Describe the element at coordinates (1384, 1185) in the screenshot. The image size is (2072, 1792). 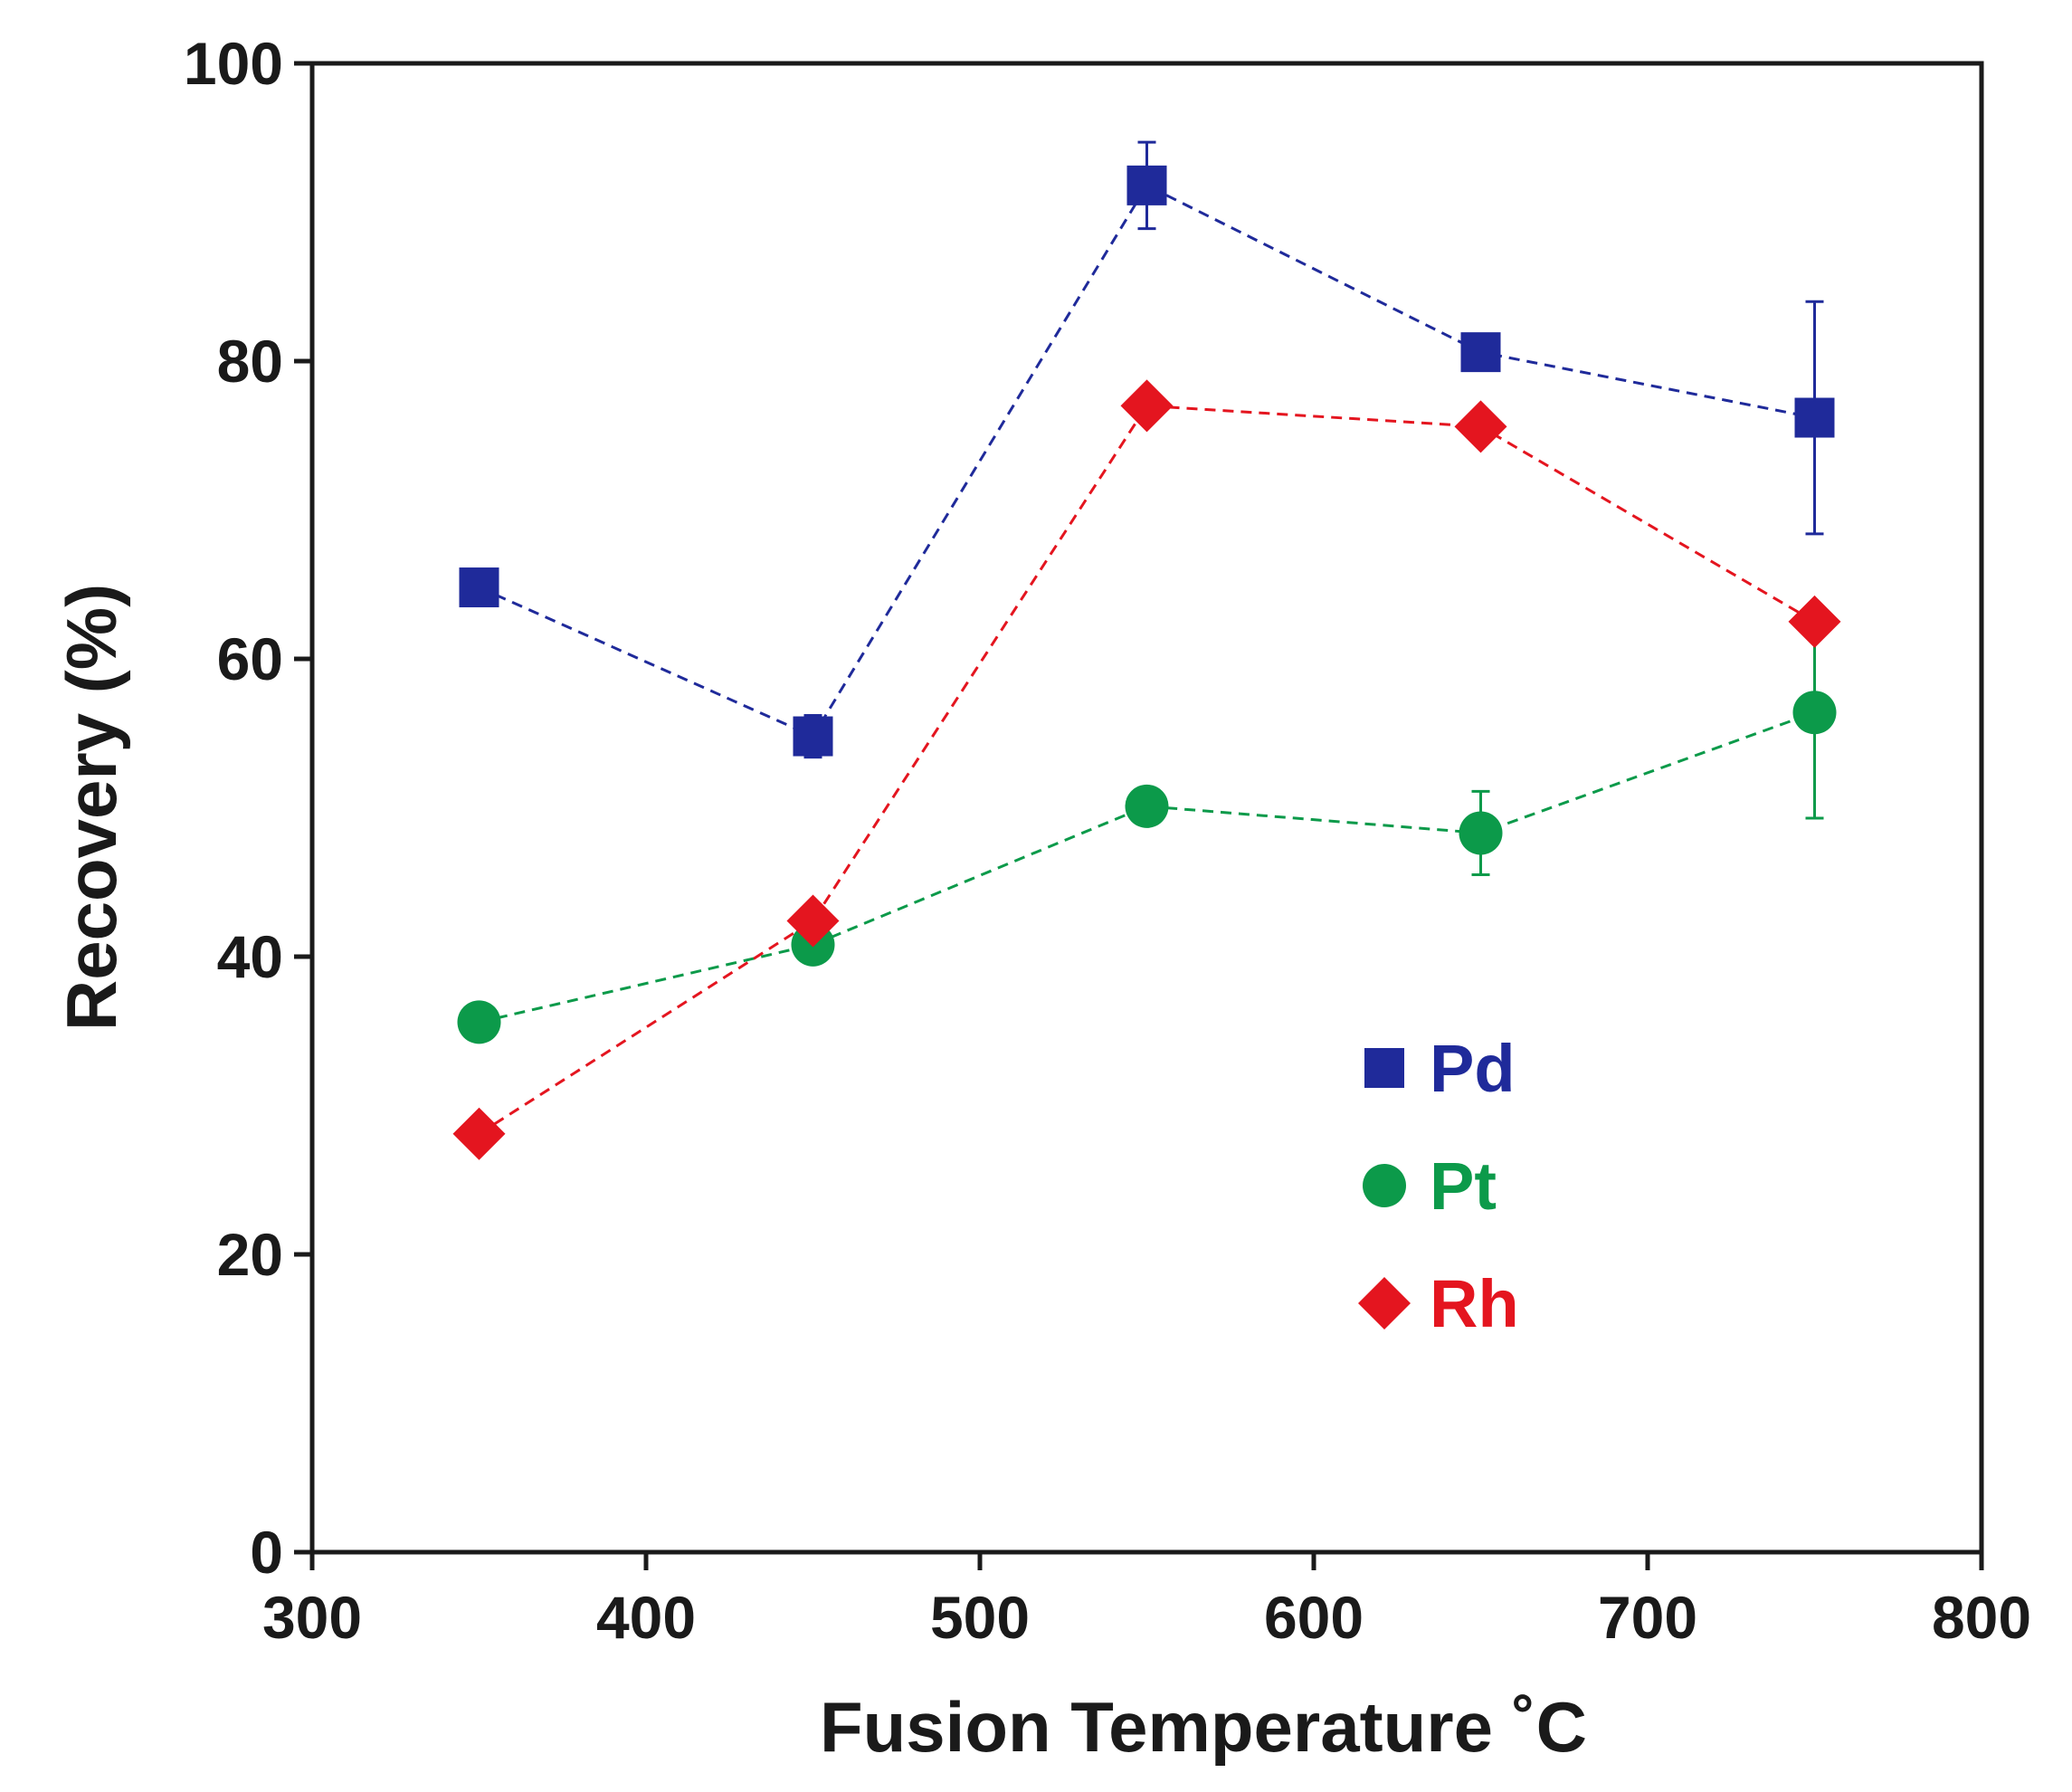
I see `legend-marker-pt` at that location.